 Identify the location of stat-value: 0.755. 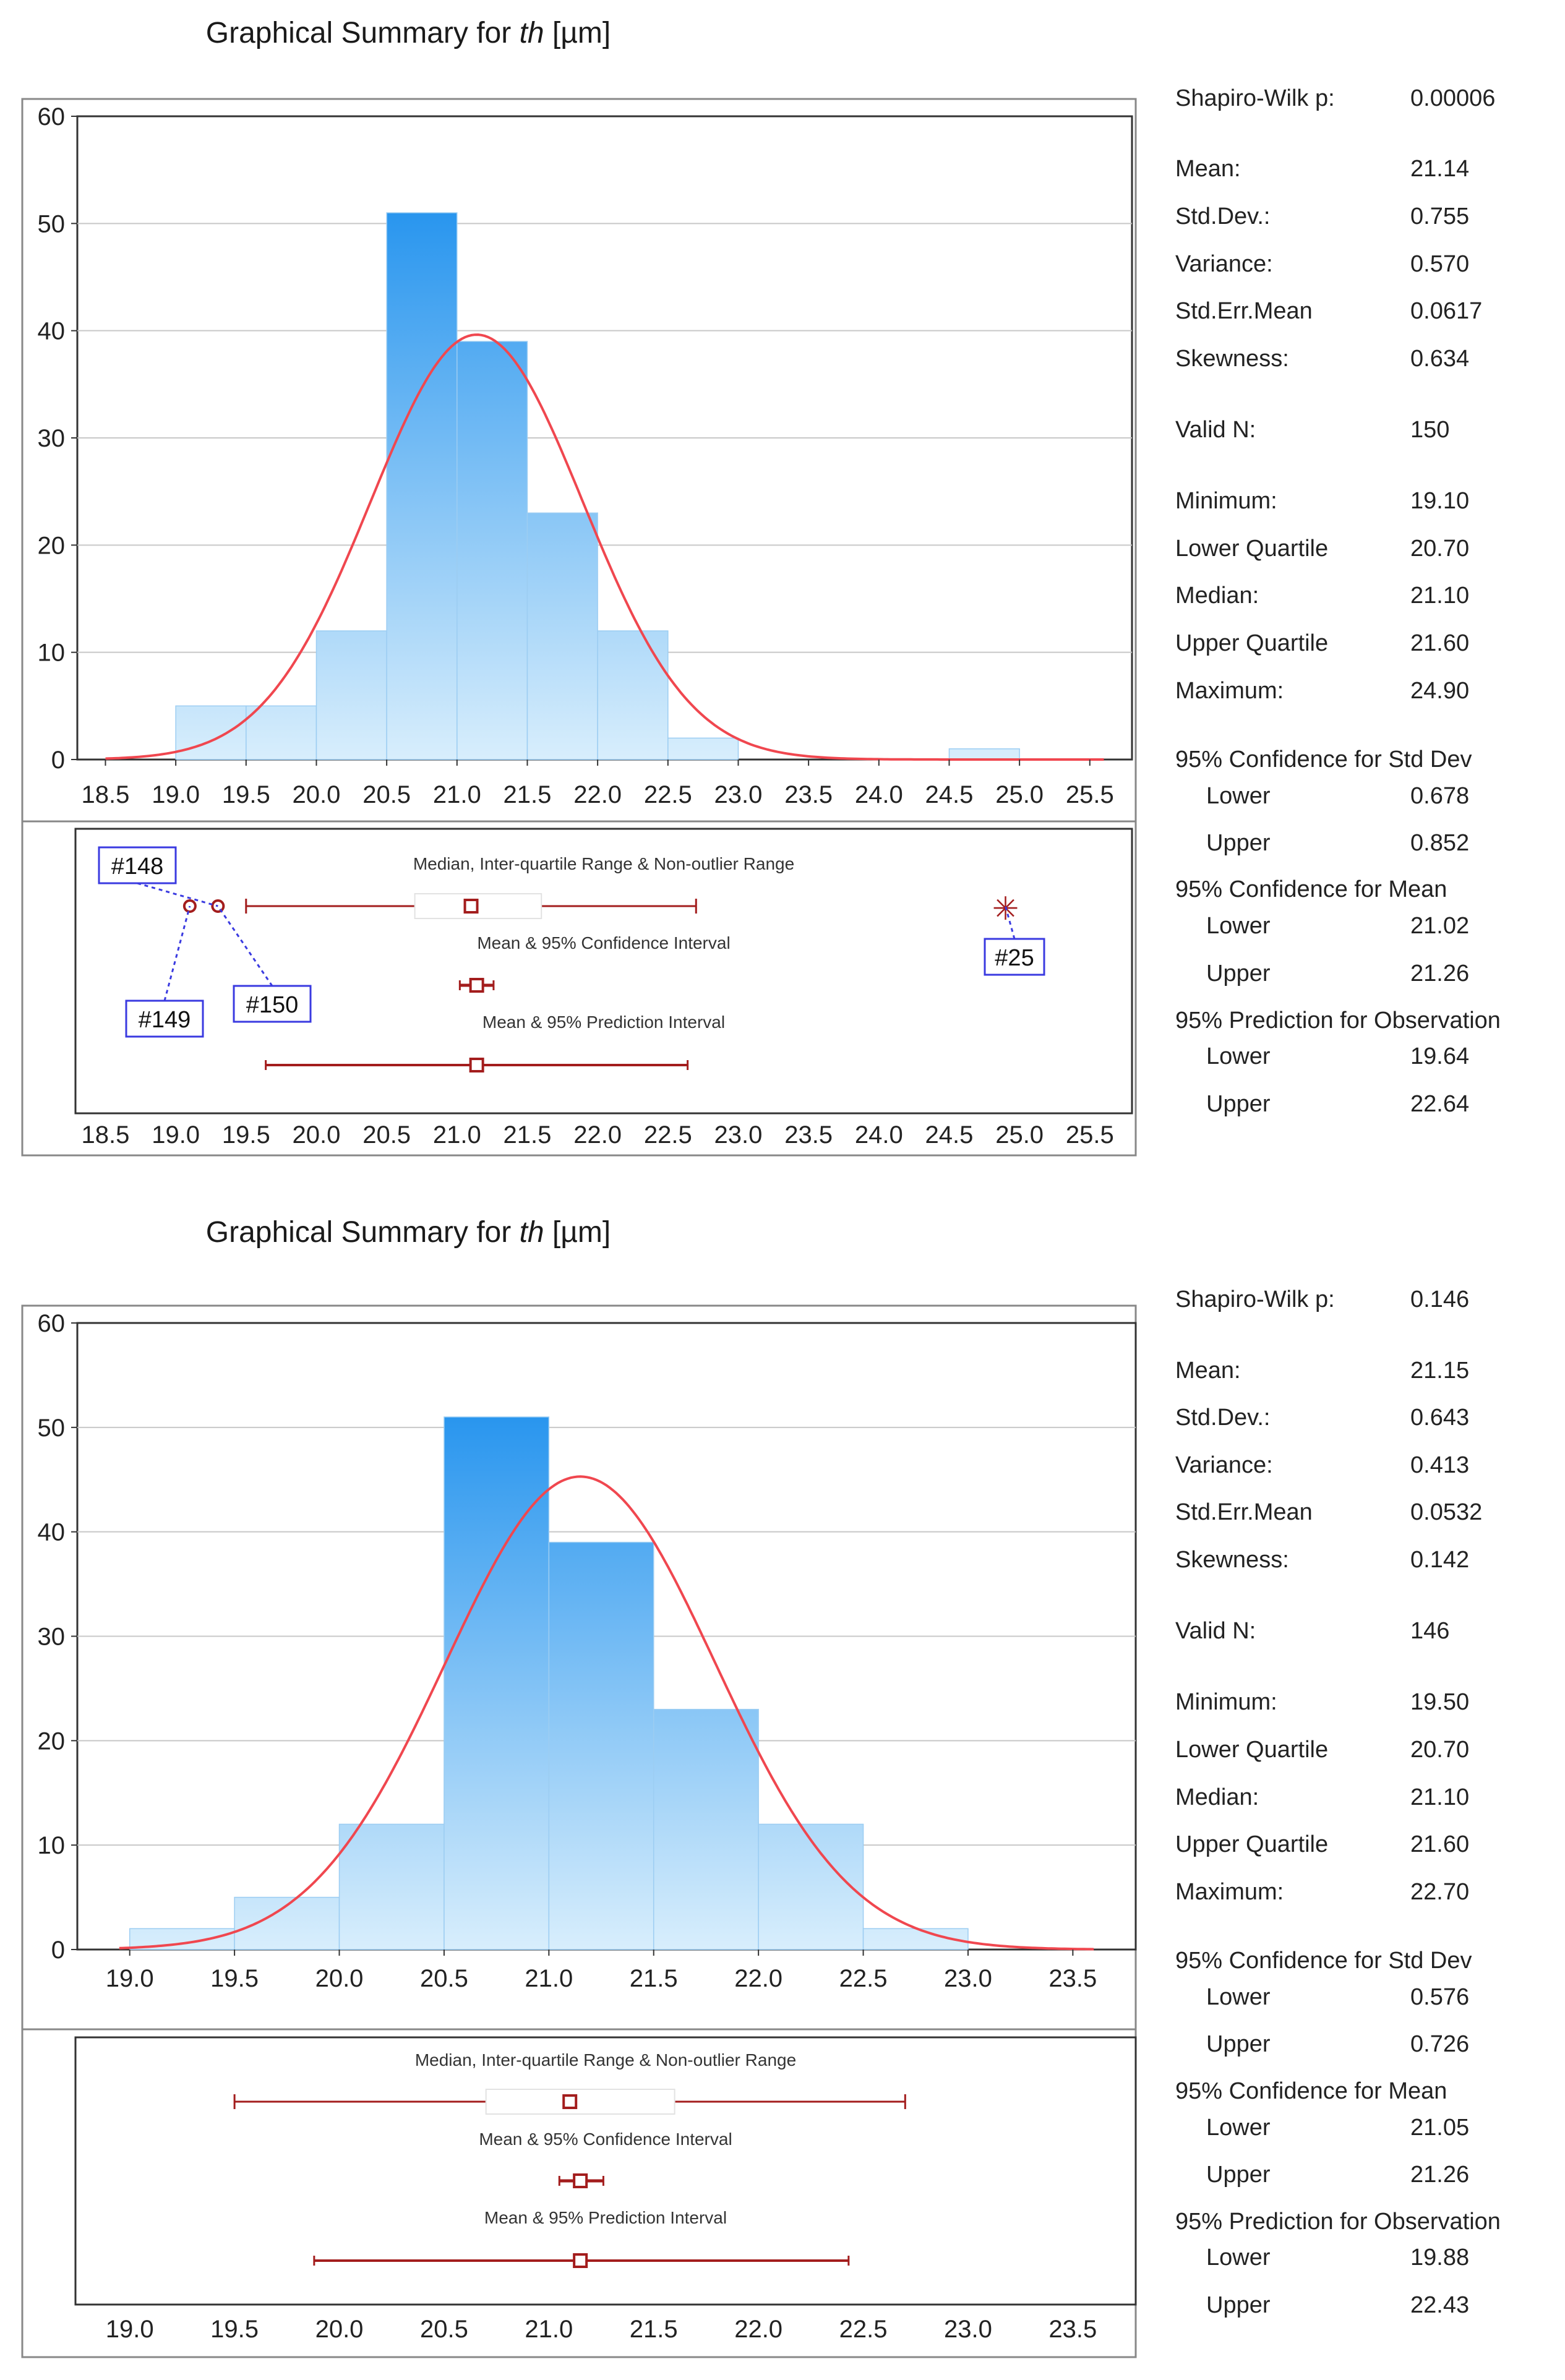
(1440, 216).